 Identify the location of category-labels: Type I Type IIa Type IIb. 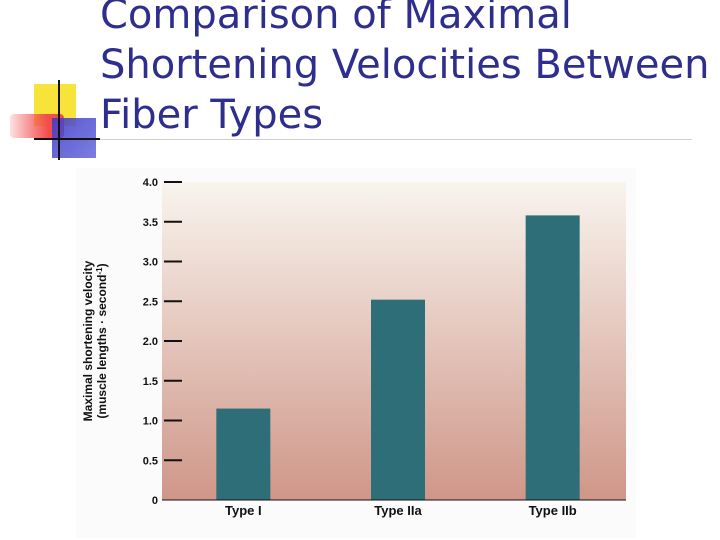
(401, 510).